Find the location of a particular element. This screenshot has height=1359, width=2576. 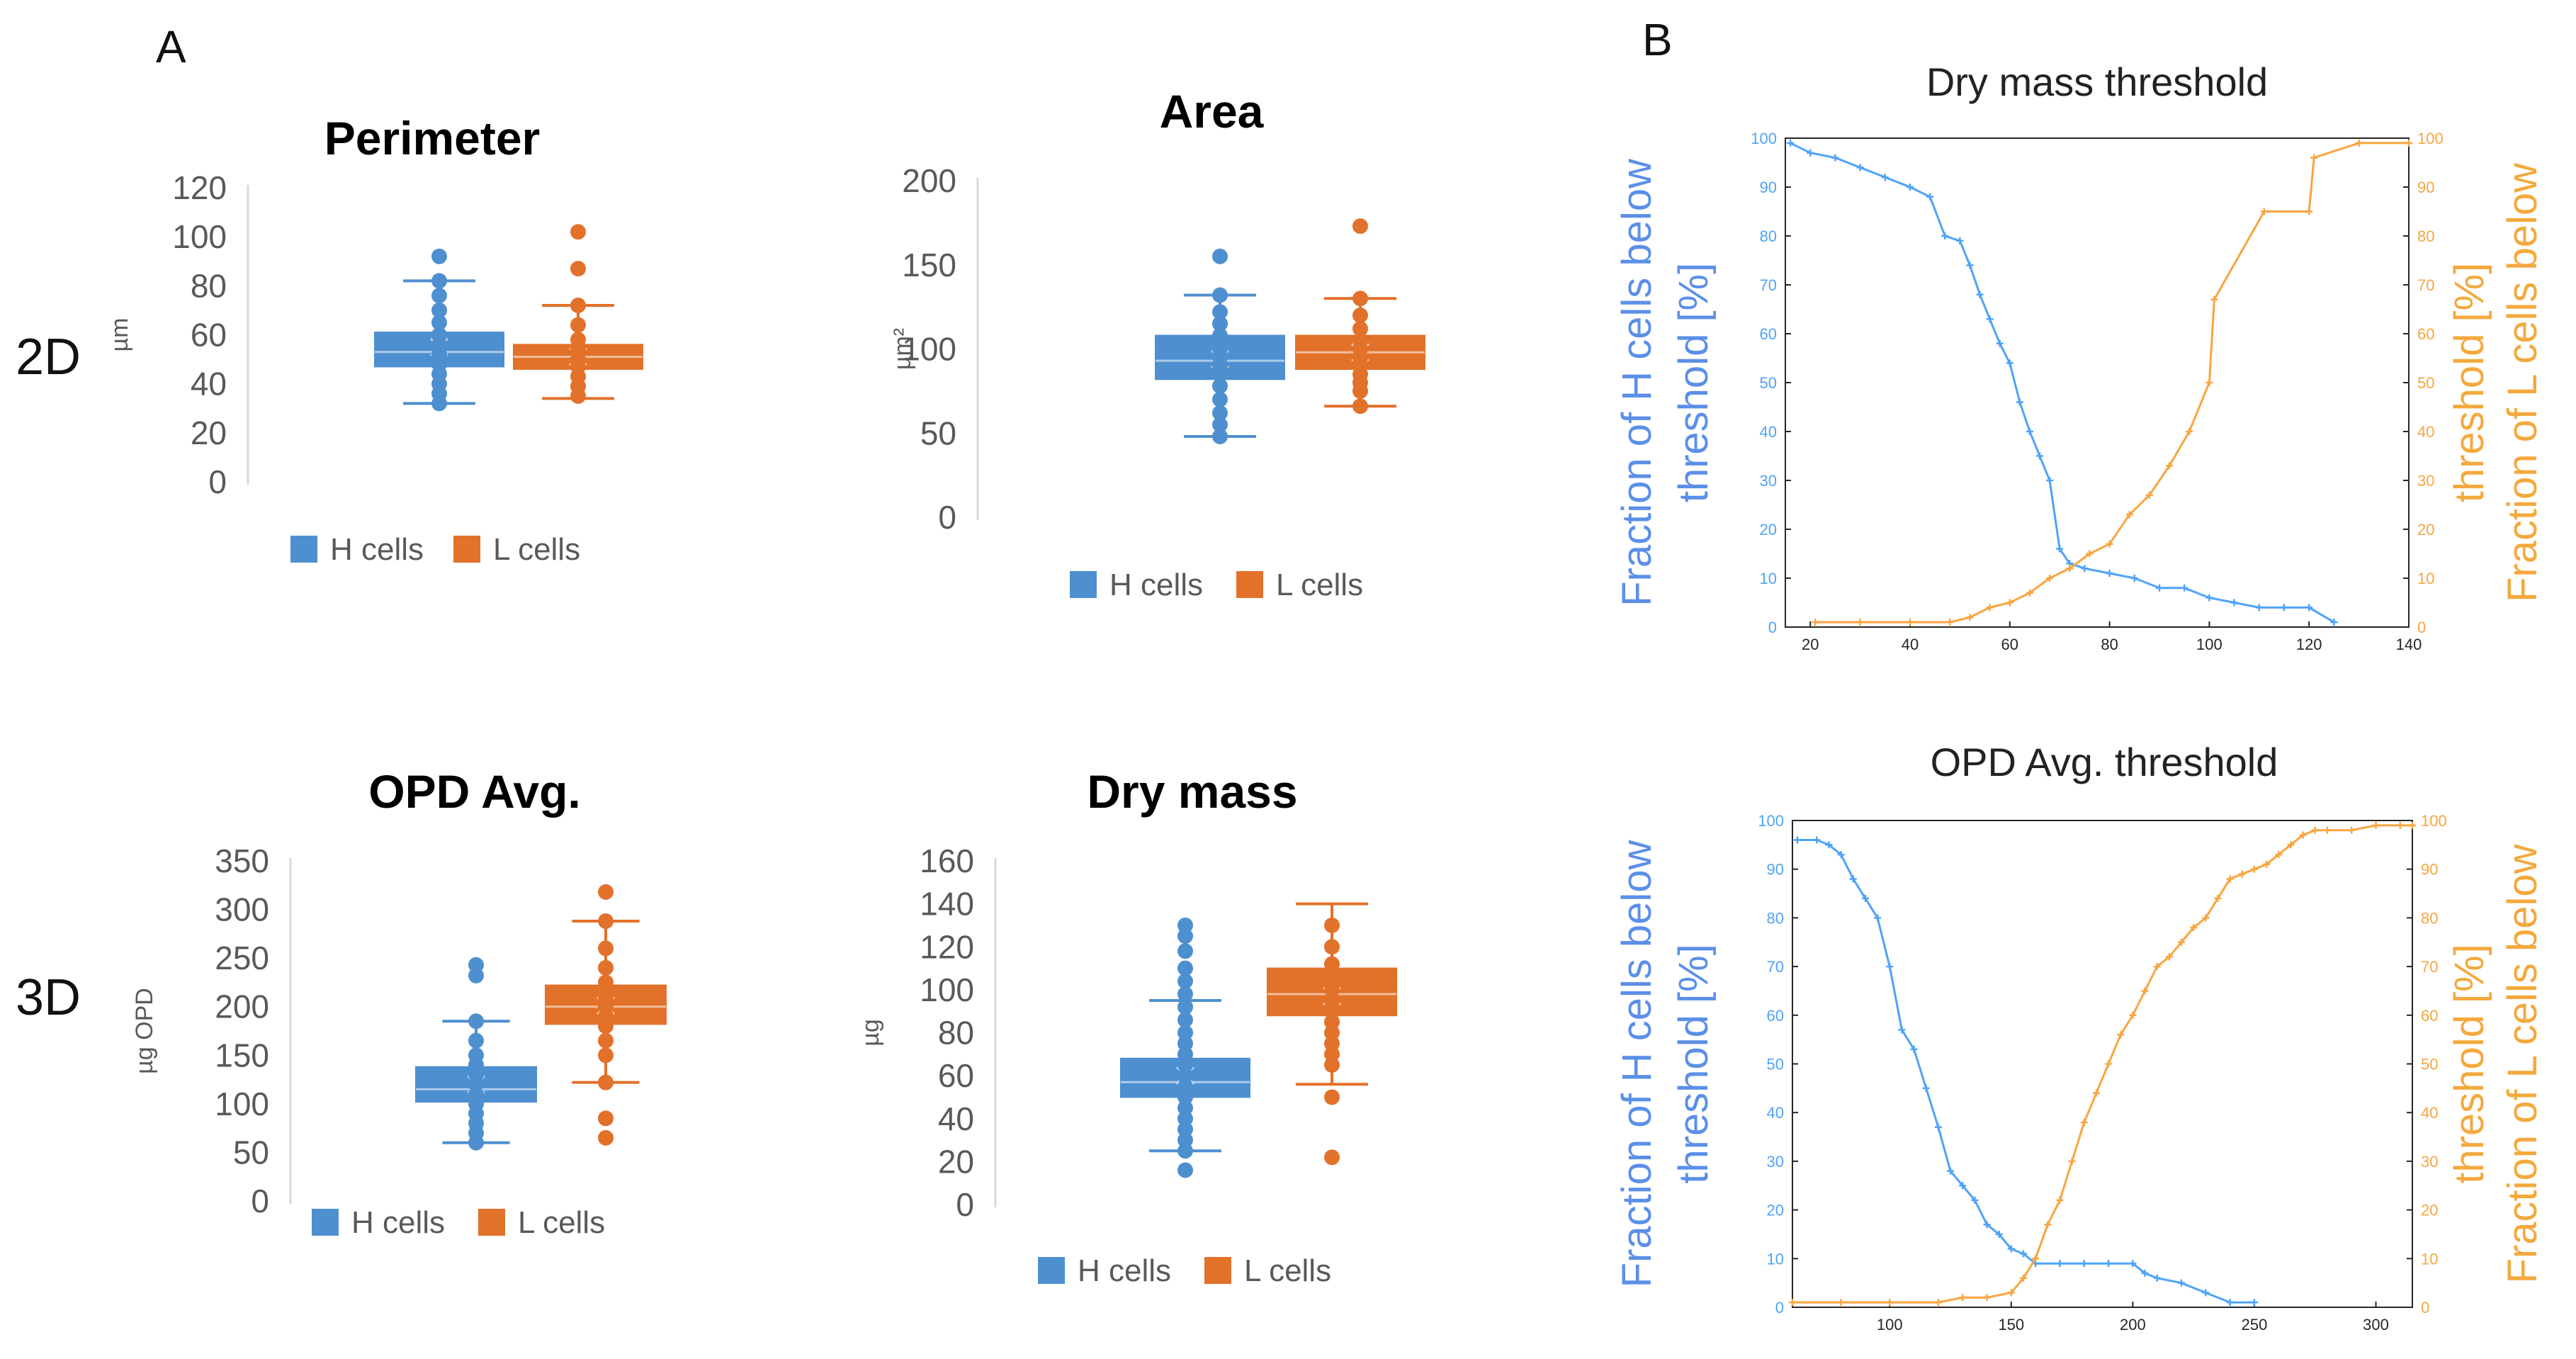

y-tick-label-right: 70 is located at coordinates (2425, 285).